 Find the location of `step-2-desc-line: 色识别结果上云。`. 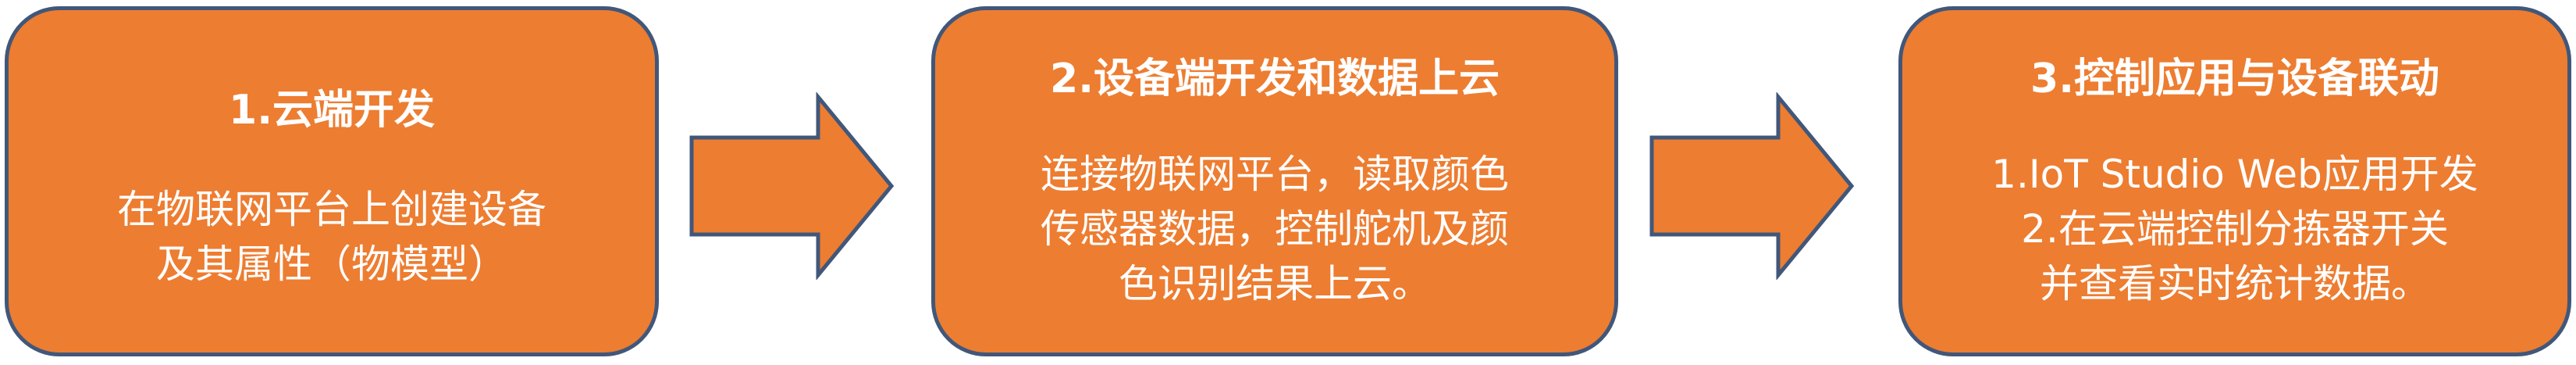

step-2-desc-line: 色识别结果上云。 is located at coordinates (1275, 283).